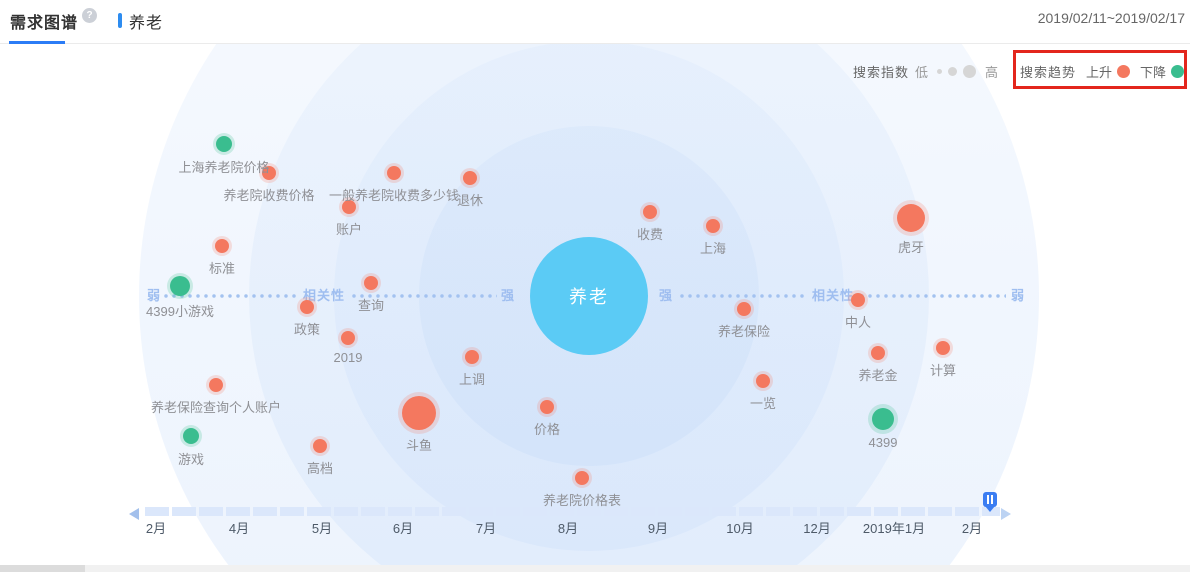 This screenshot has height=572, width=1190. I want to click on keyword-label: 一般养老院收费多少钱, so click(394, 195).